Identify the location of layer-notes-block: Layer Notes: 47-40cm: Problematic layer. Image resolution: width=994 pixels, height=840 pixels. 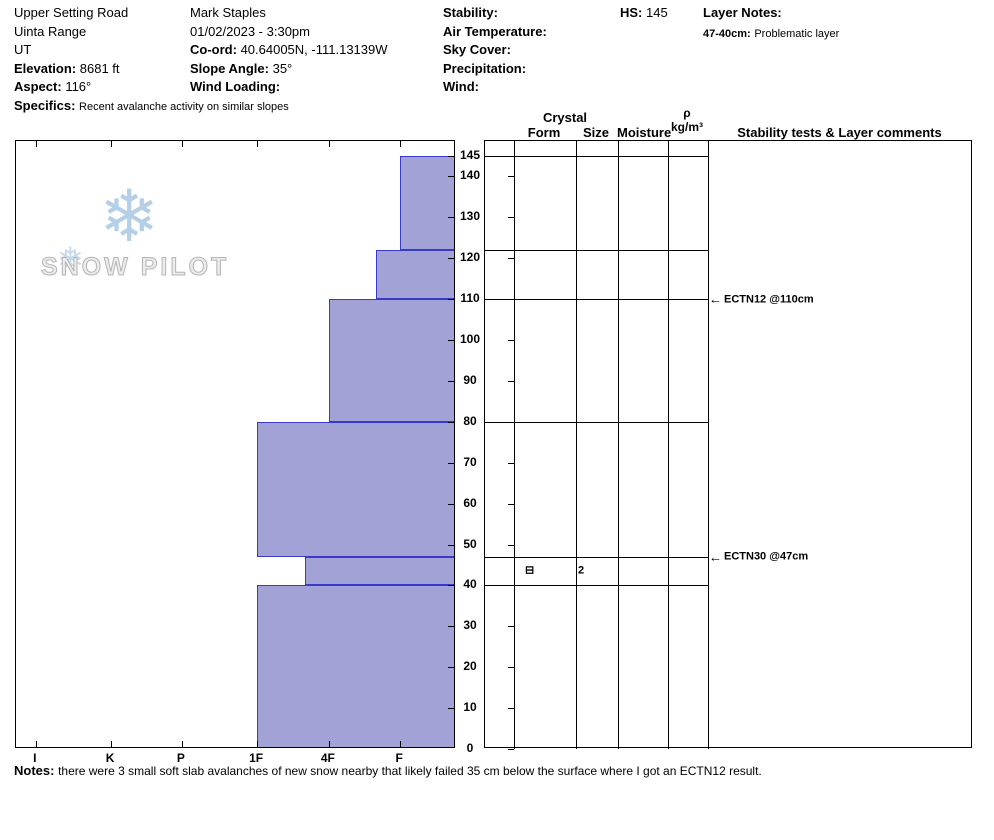
(771, 22).